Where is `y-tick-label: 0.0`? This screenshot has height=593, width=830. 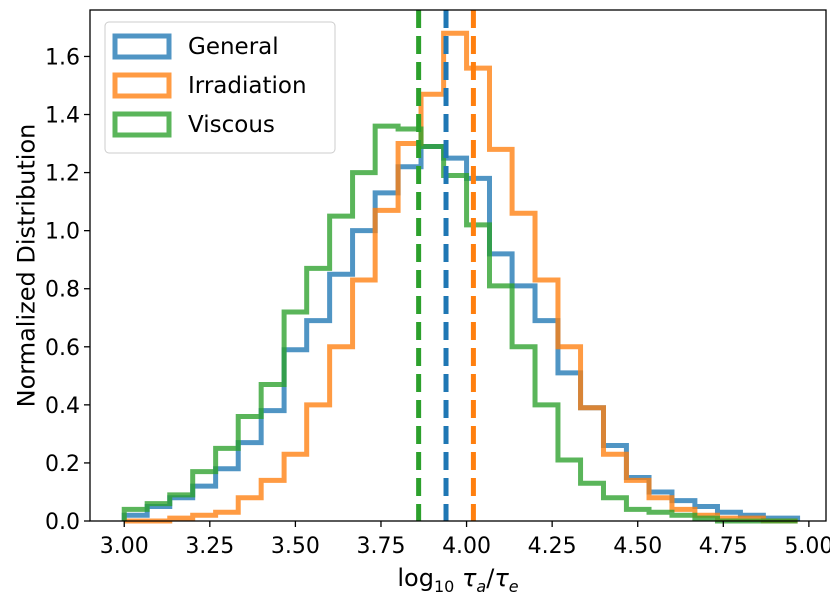 y-tick-label: 0.0 is located at coordinates (62, 522).